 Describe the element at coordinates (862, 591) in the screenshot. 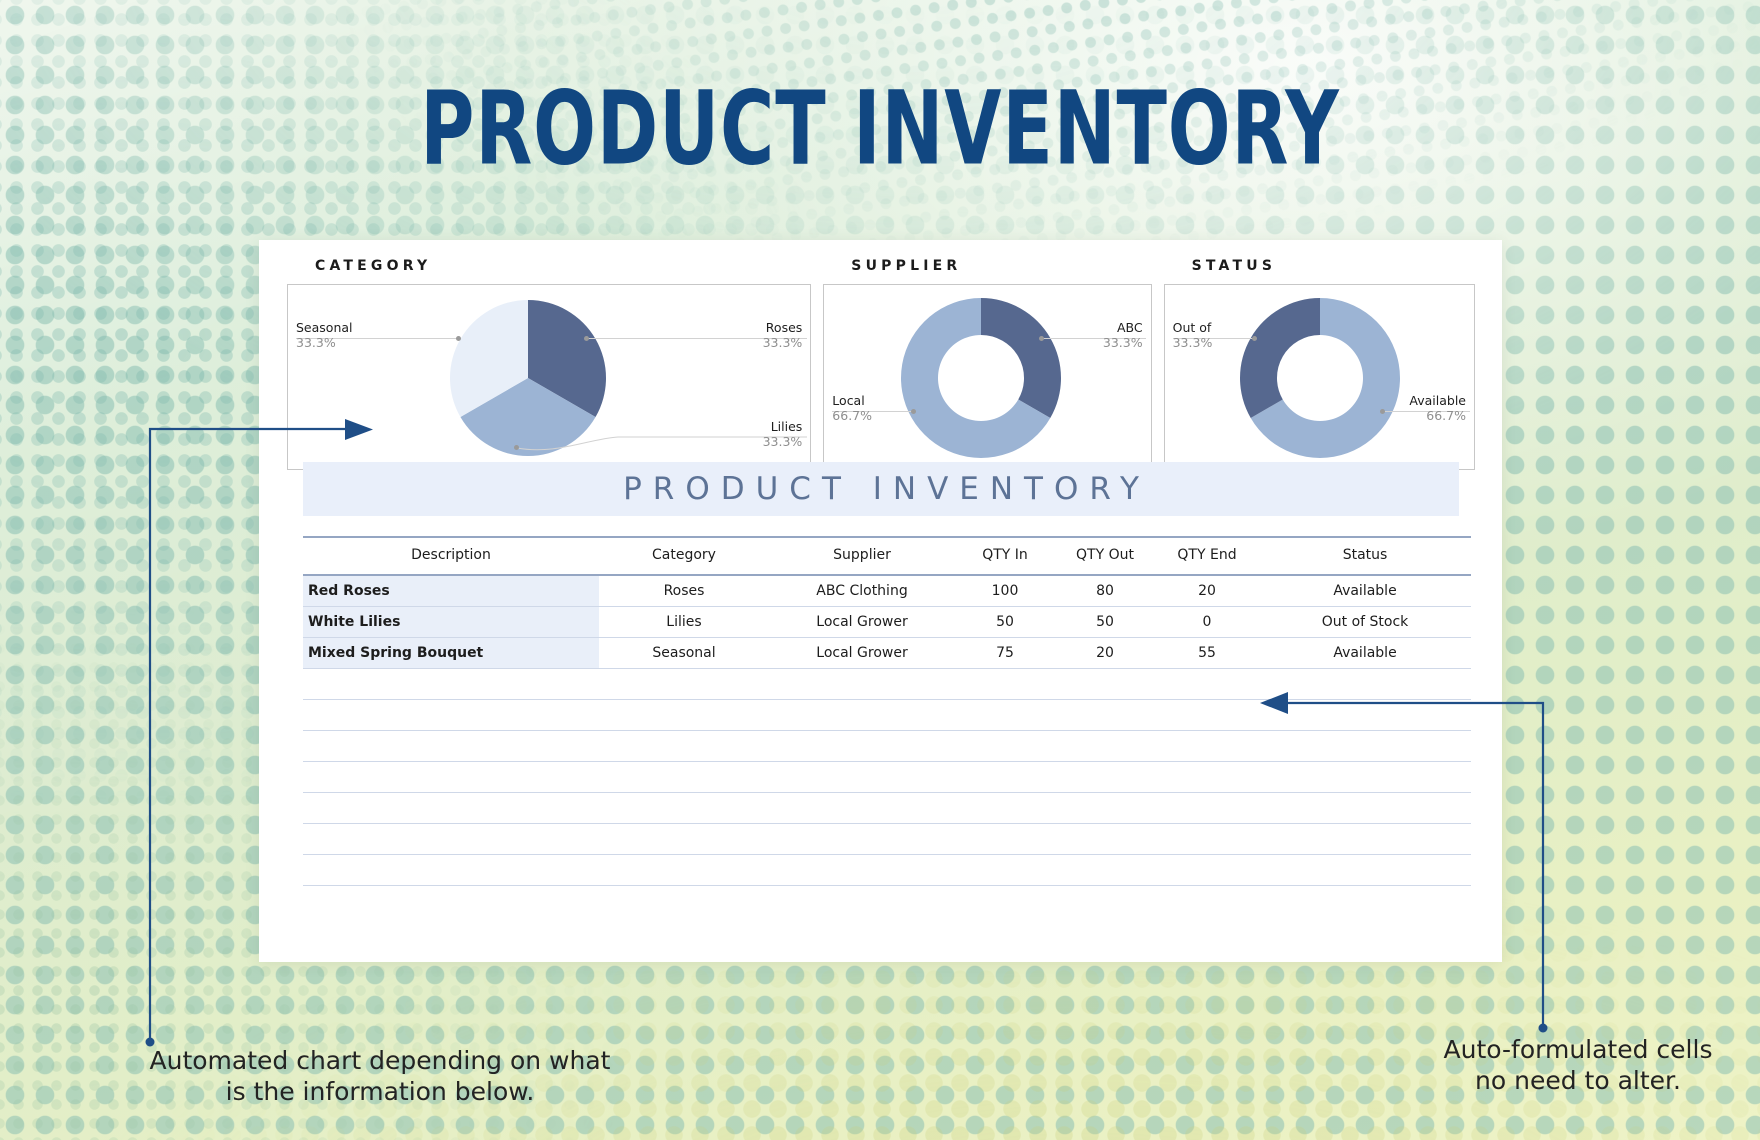

I see `cell-supplier: ABC Clothing` at that location.